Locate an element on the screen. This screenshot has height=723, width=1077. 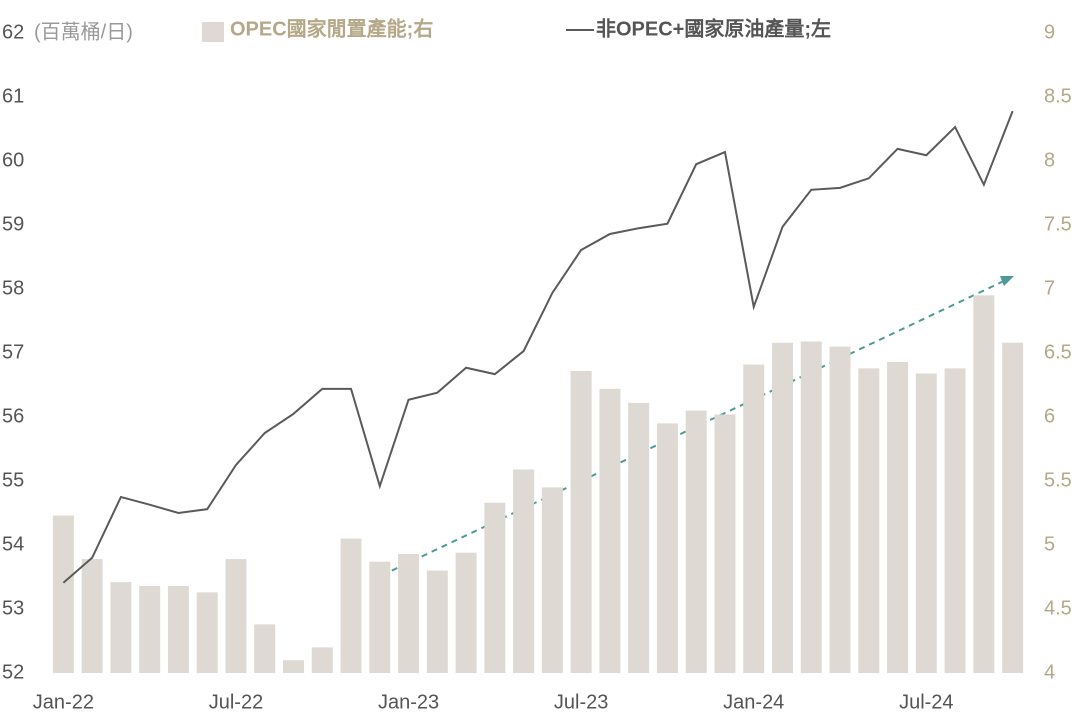
x-tick-label: Jan-23 is located at coordinates (408, 702).